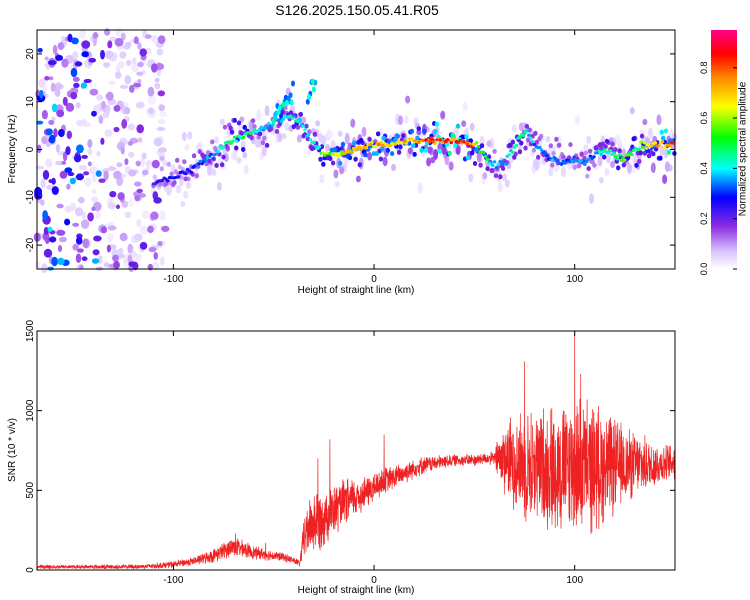  Describe the element at coordinates (724, 149) in the screenshot. I see `colorbar-gradient` at that location.